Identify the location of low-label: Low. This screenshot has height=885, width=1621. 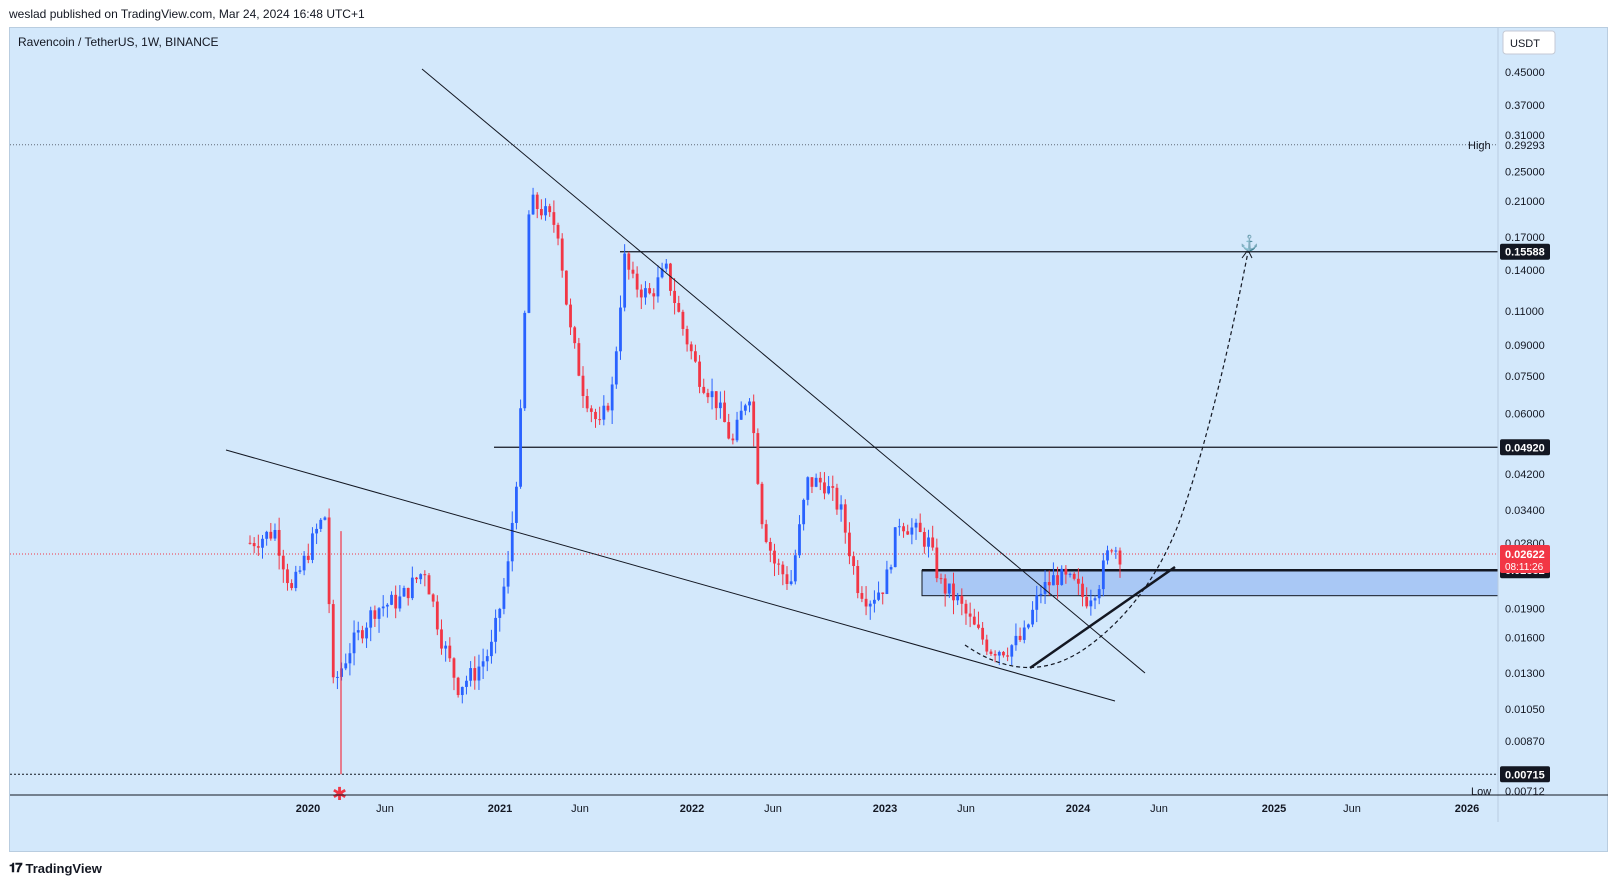
(1481, 792).